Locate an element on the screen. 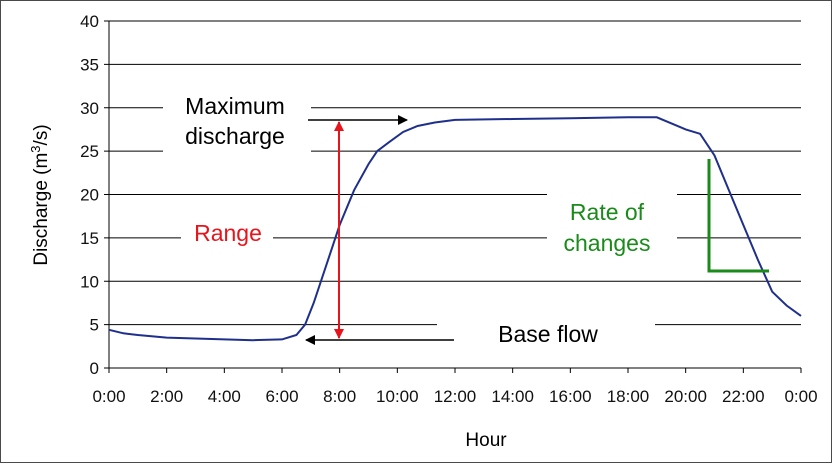 This screenshot has width=834, height=471. y-axis-title-superscript: 3 is located at coordinates (35, 148).